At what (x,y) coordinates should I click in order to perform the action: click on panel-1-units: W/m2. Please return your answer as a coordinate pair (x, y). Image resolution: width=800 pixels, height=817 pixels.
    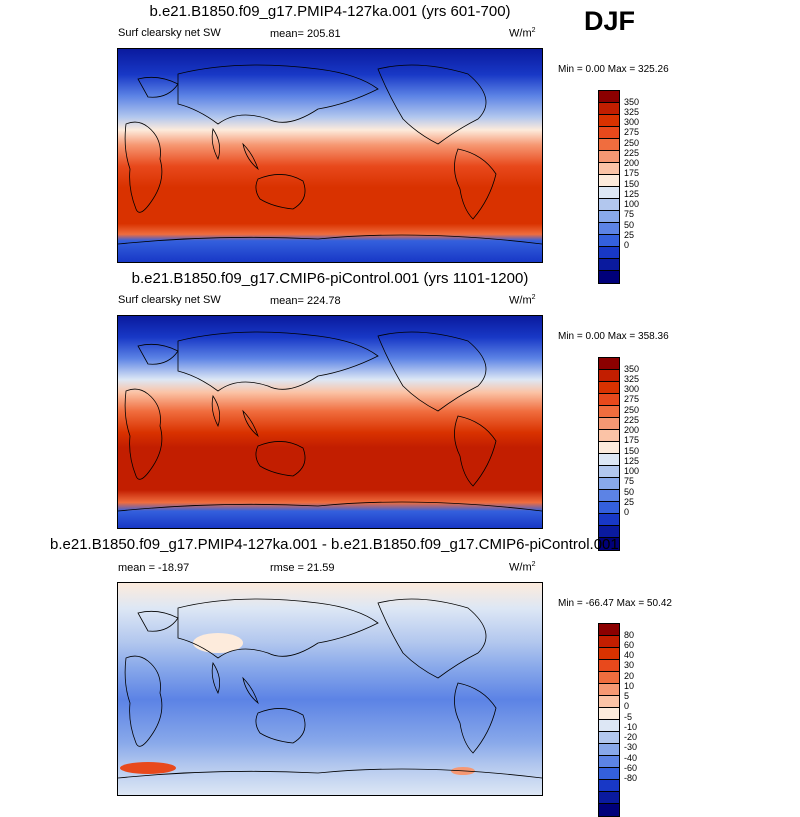
    Looking at the image, I should click on (522, 33).